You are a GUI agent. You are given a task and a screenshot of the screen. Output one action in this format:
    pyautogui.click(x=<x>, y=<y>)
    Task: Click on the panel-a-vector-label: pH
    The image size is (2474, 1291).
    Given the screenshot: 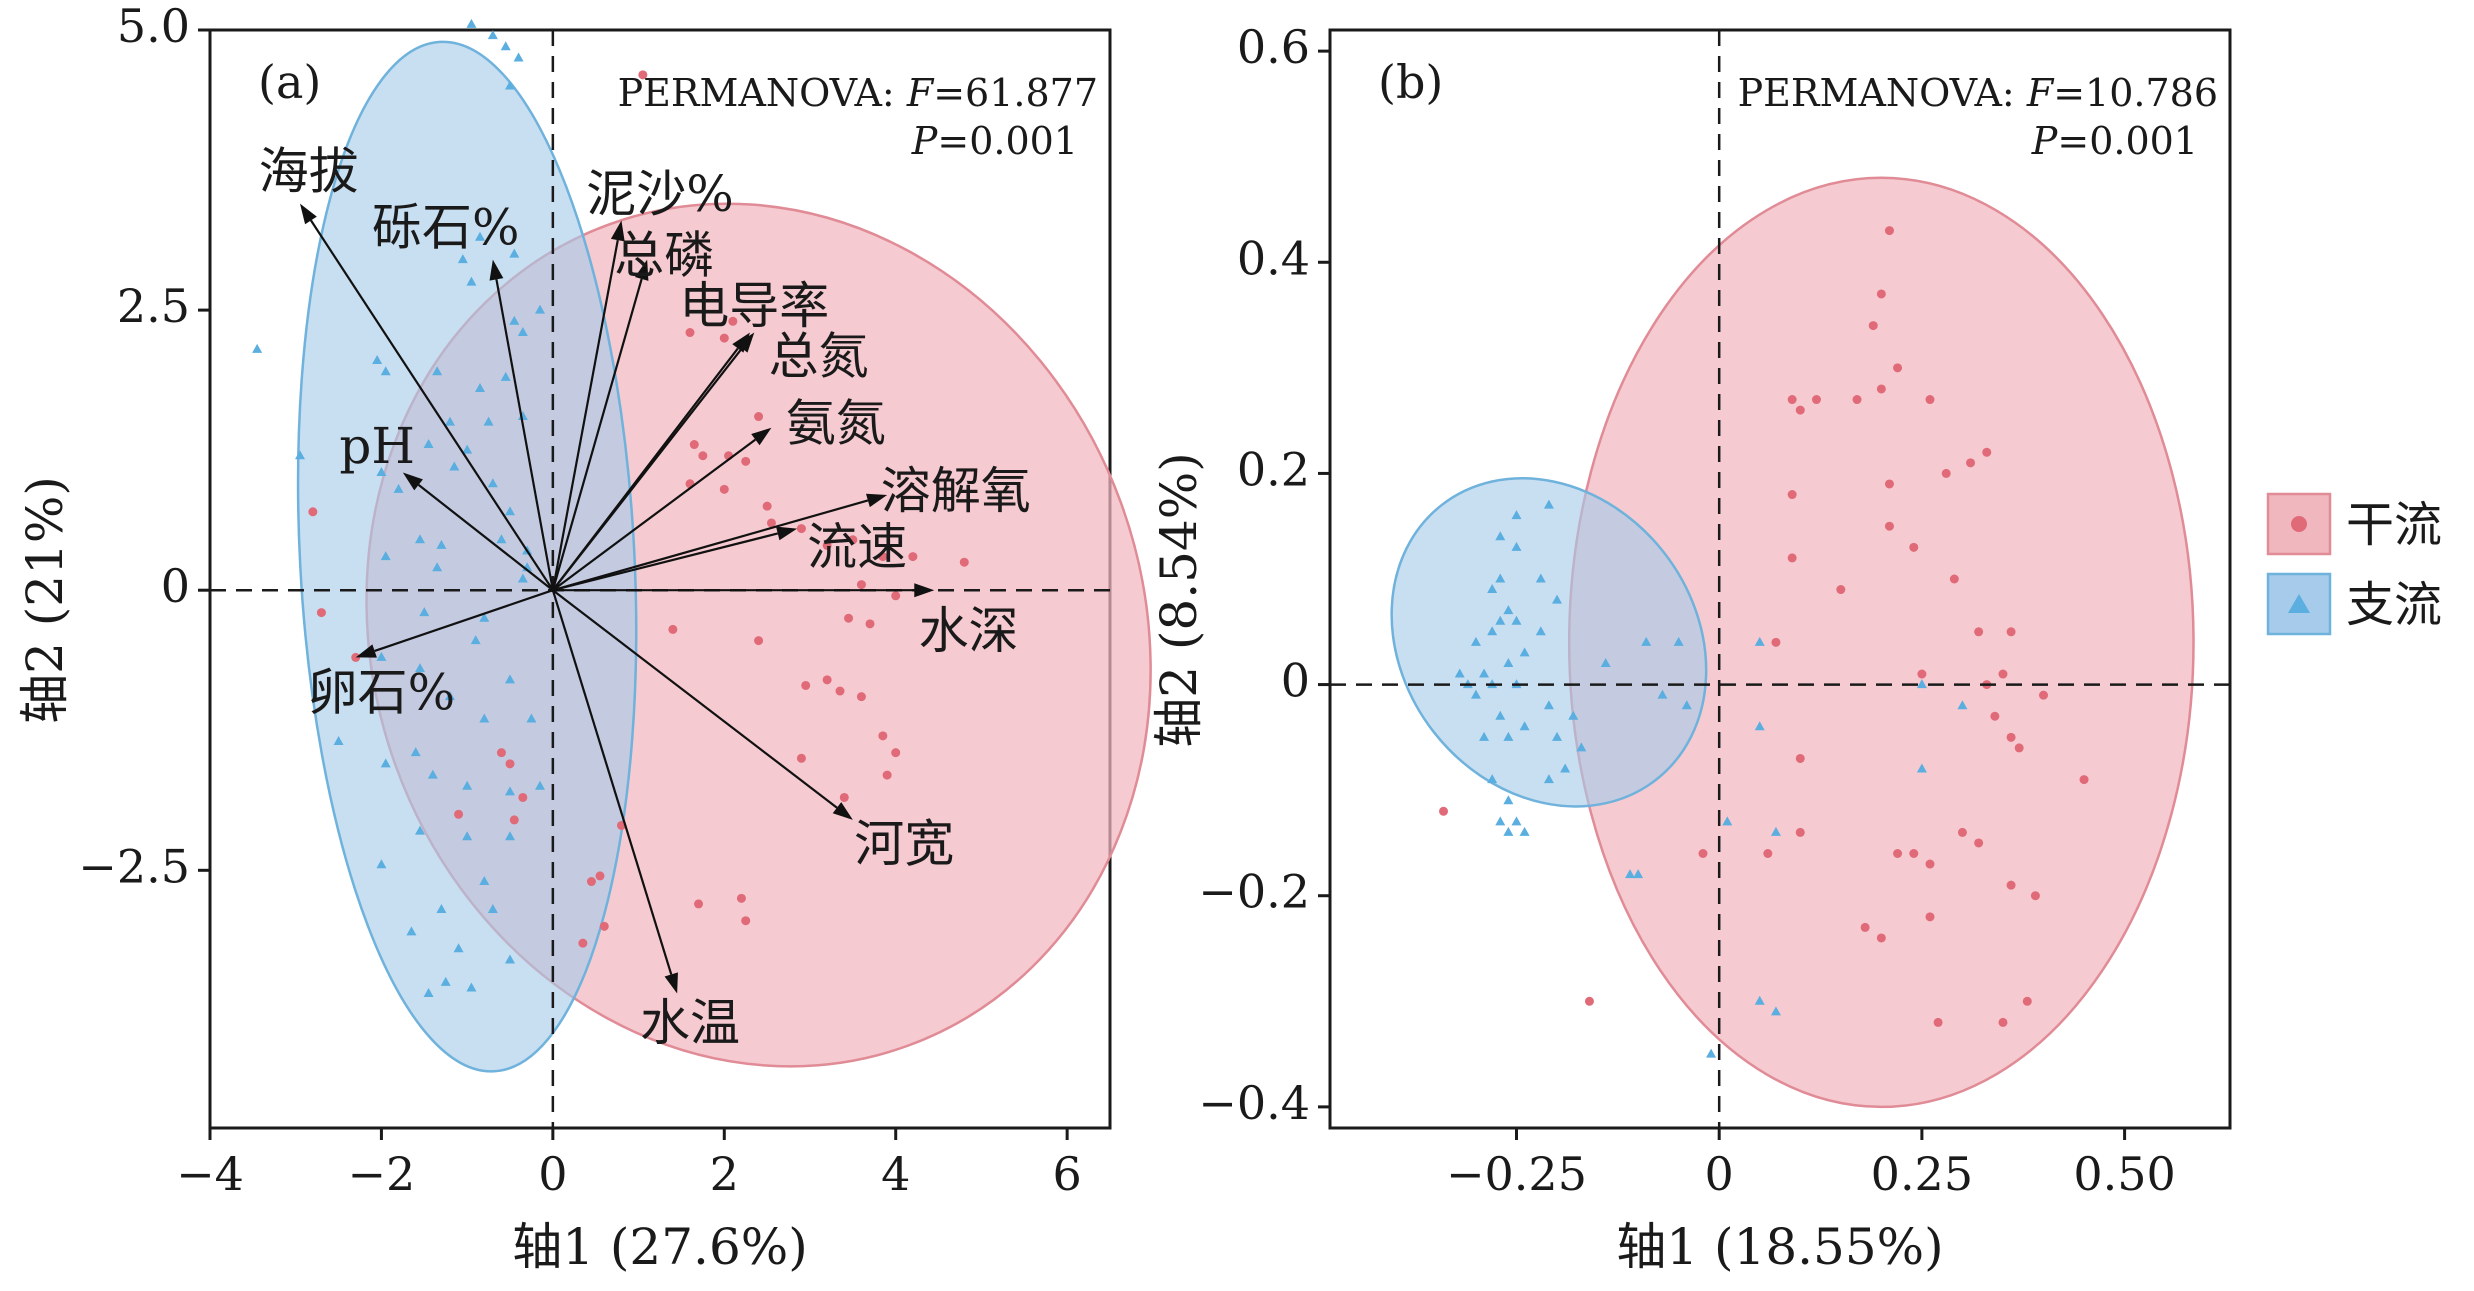 What is the action you would take?
    pyautogui.click(x=377, y=446)
    